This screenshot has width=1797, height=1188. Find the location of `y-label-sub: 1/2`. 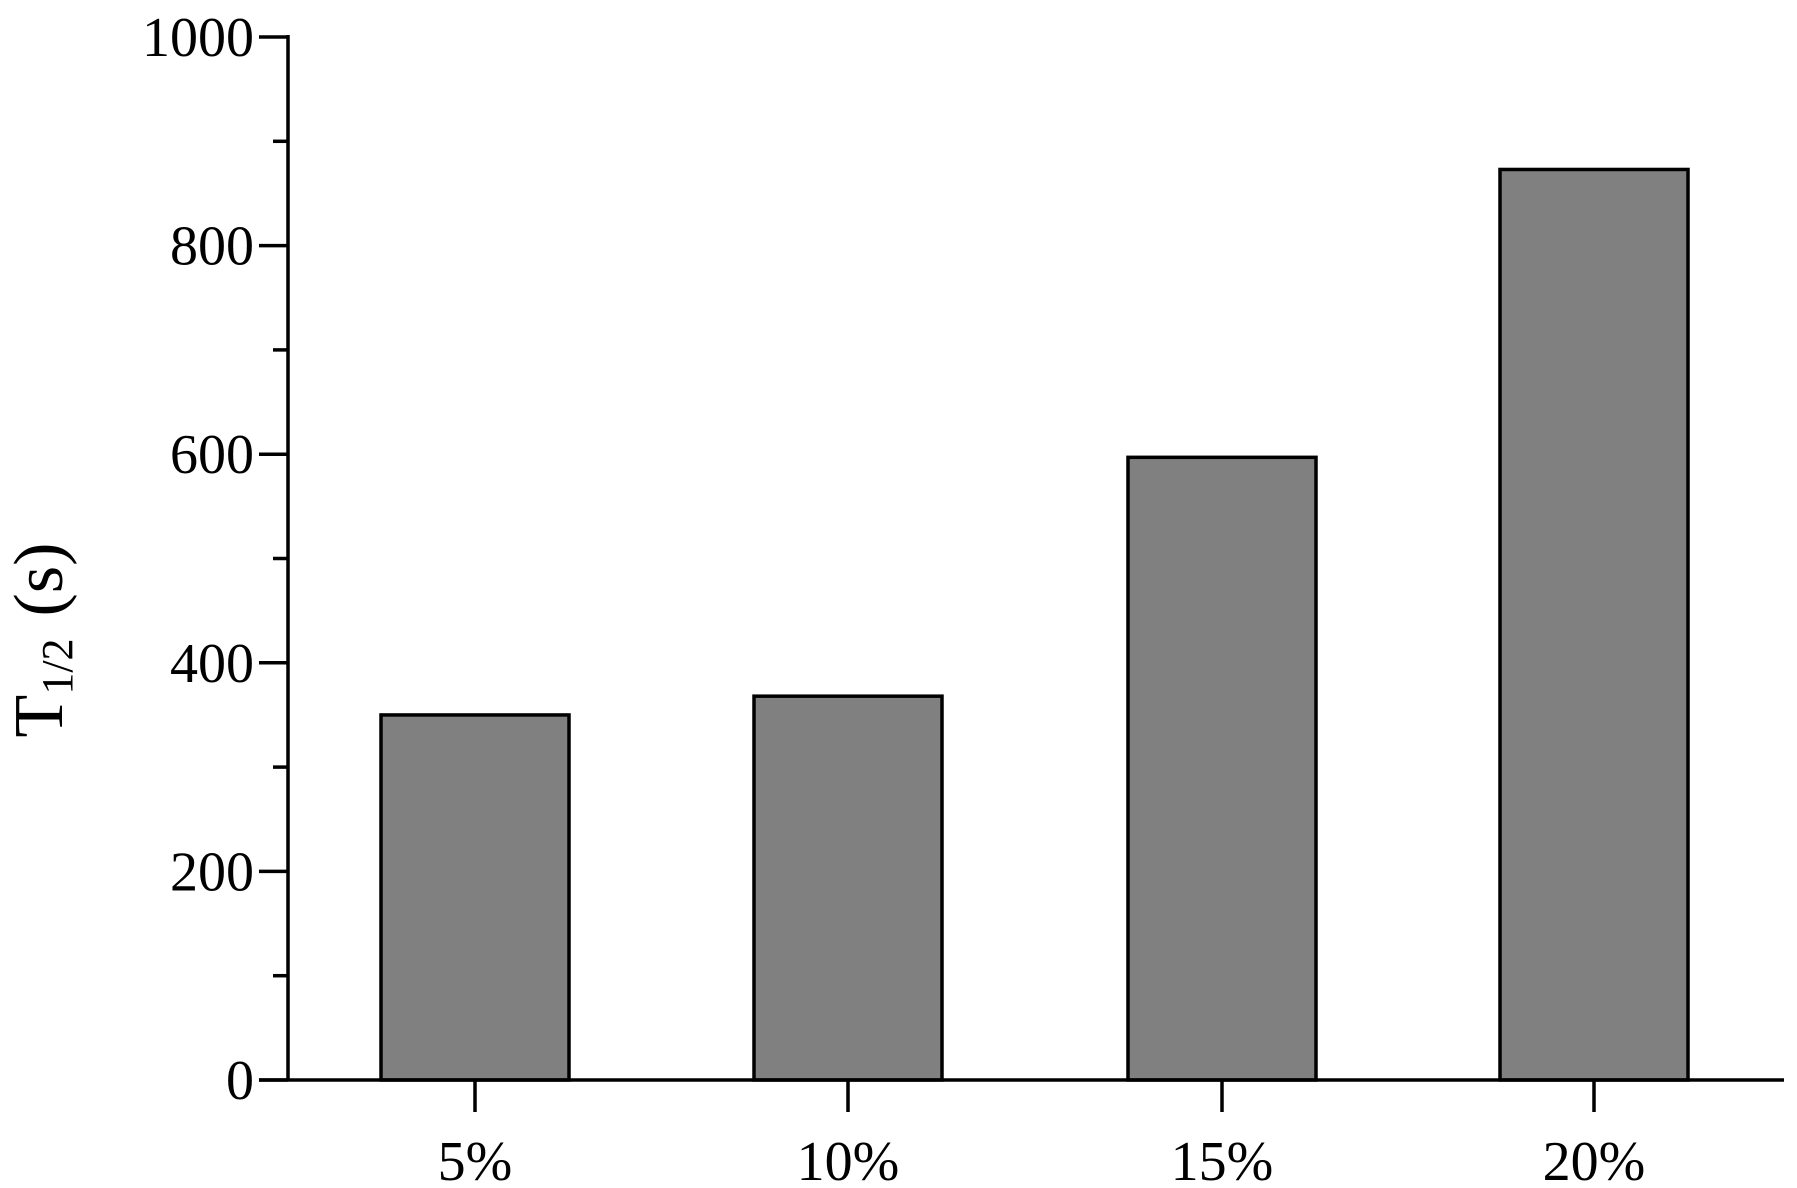

y-label-sub: 1/2 is located at coordinates (57, 666).